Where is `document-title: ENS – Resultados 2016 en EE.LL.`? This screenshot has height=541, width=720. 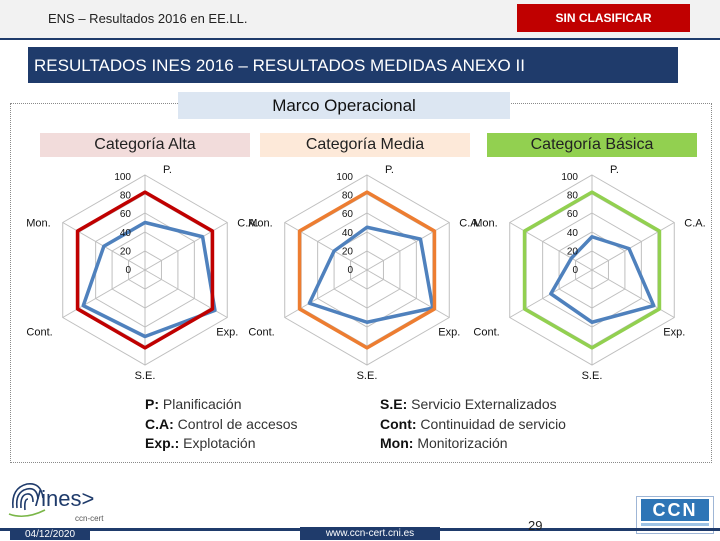 document-title: ENS – Resultados 2016 en EE.LL. is located at coordinates (148, 18).